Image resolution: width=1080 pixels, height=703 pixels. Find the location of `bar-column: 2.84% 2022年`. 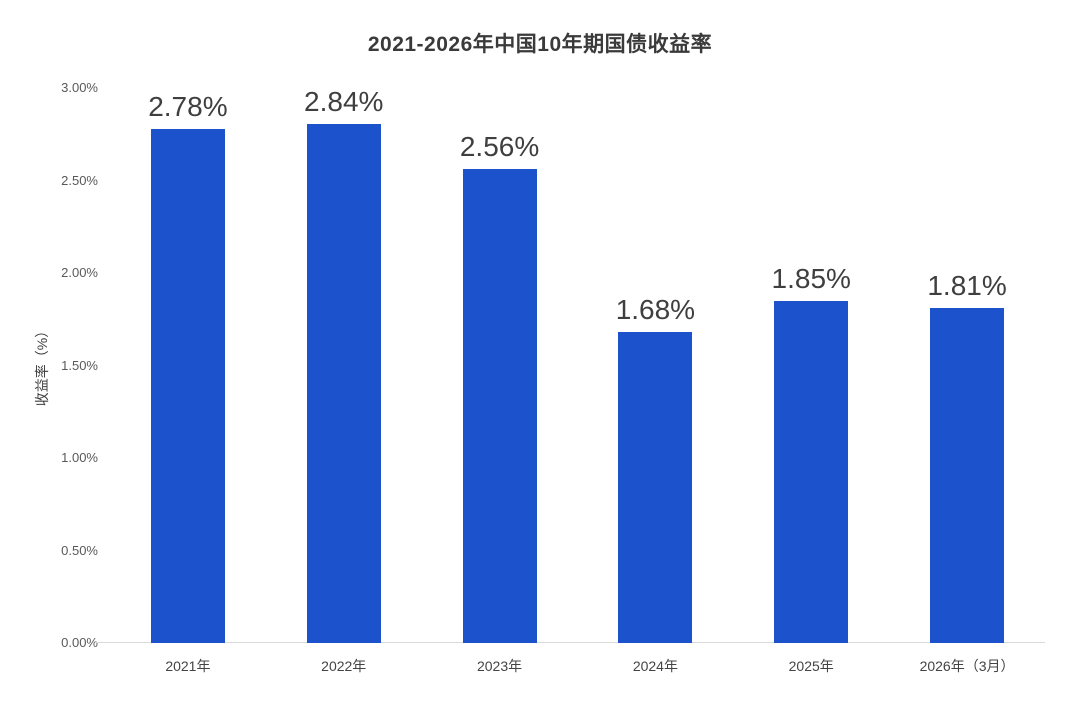

bar-column: 2.84% 2022年 is located at coordinates (344, 380).